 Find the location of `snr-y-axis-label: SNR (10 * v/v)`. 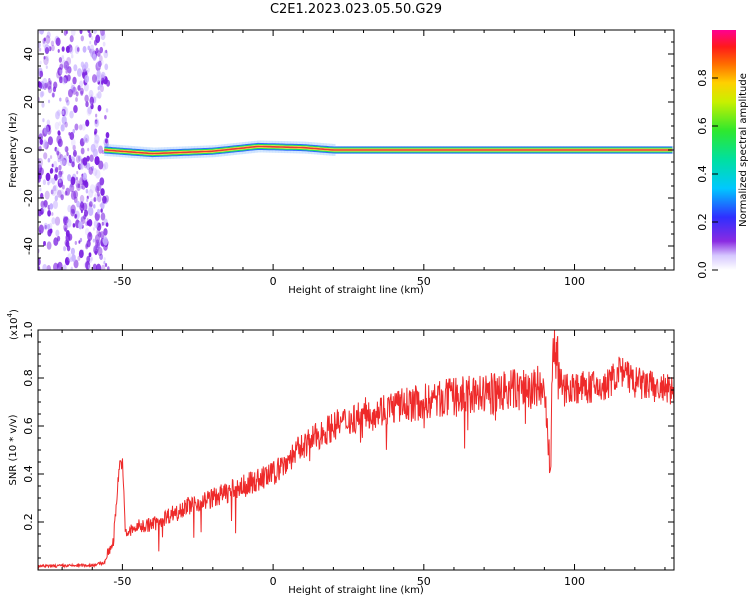

snr-y-axis-label: SNR (10 * v/v) is located at coordinates (13, 449).